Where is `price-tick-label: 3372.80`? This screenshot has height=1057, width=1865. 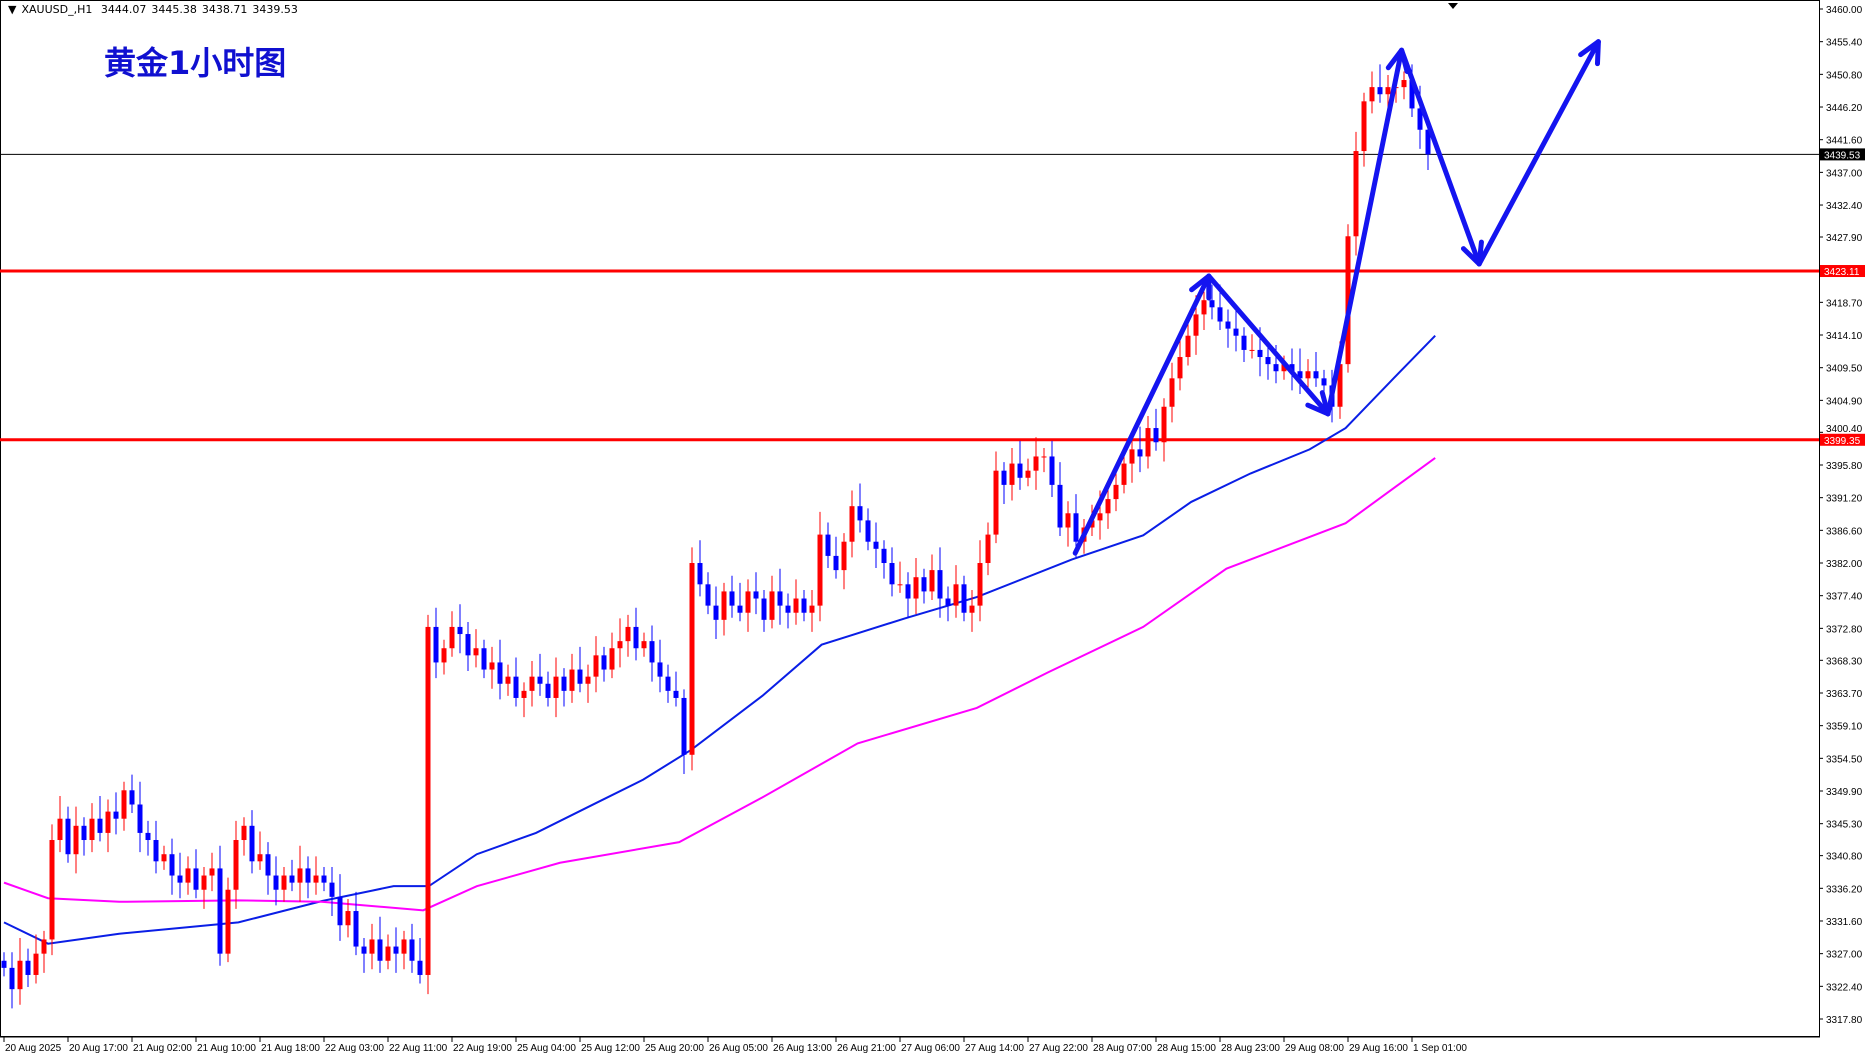 price-tick-label: 3372.80 is located at coordinates (1844, 629).